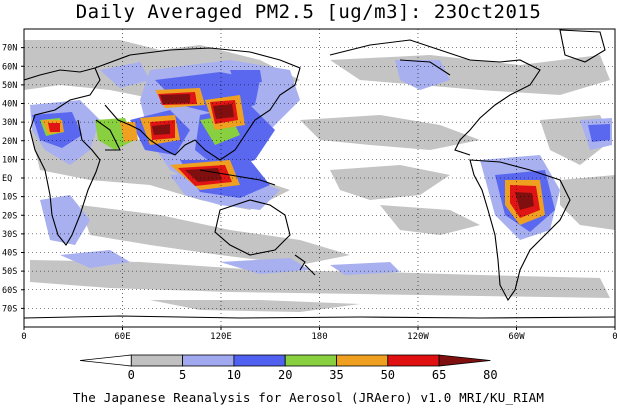 This screenshot has width=617, height=410. Describe the element at coordinates (9, 291) in the screenshot. I see `lat-label: 60S` at that location.